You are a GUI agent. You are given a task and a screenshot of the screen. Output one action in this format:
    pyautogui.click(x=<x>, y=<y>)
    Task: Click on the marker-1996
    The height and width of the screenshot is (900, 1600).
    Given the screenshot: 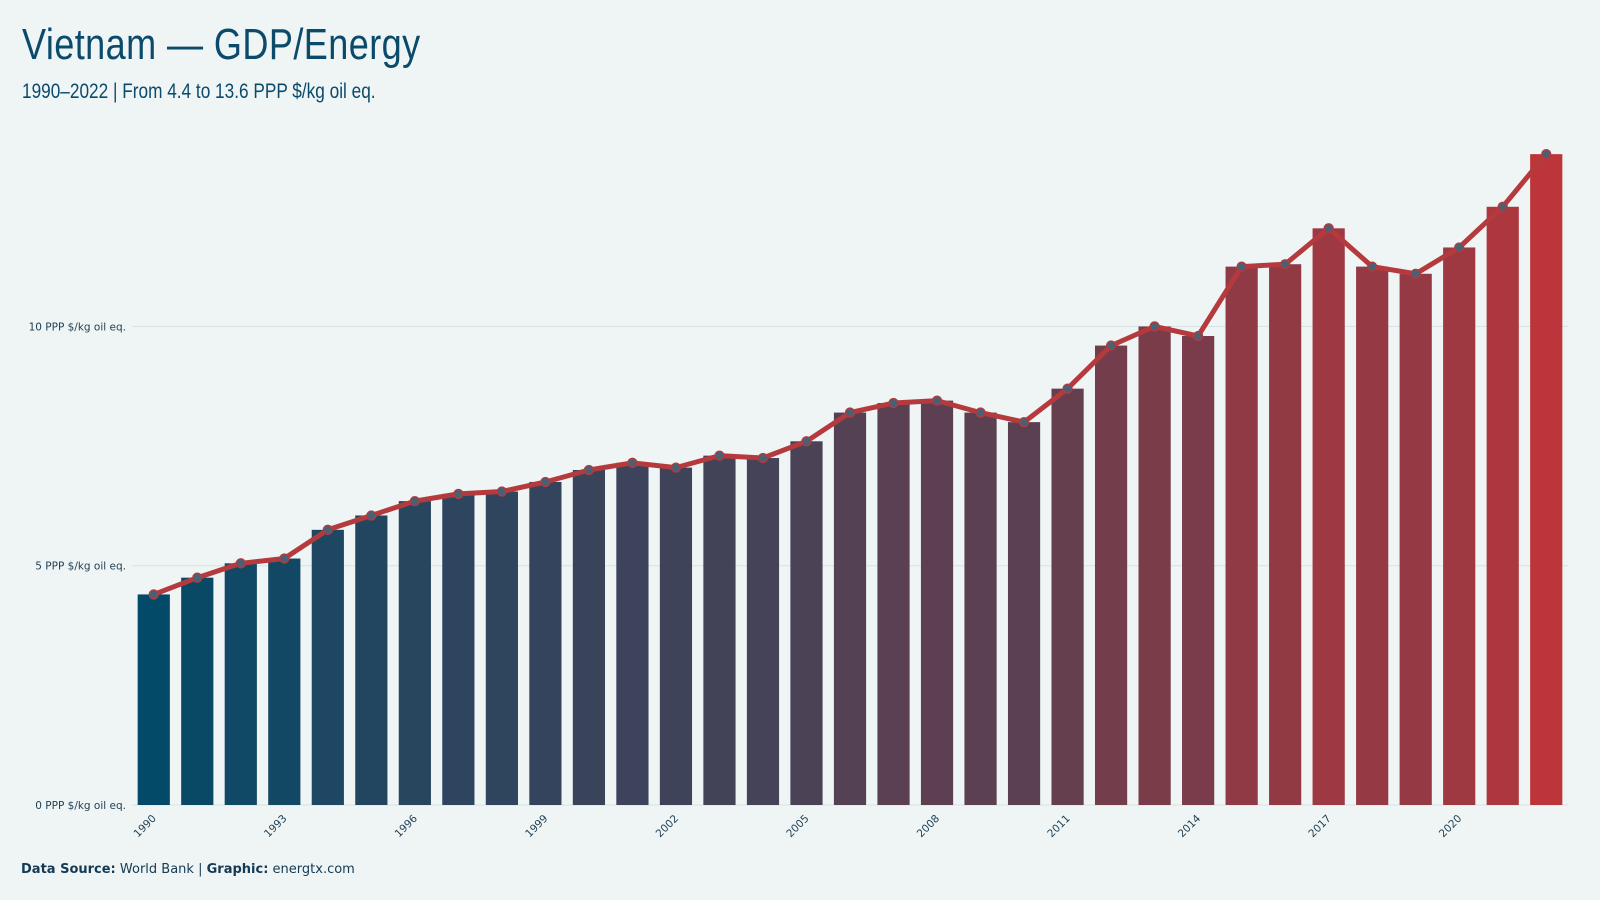 What is the action you would take?
    pyautogui.click(x=414, y=501)
    